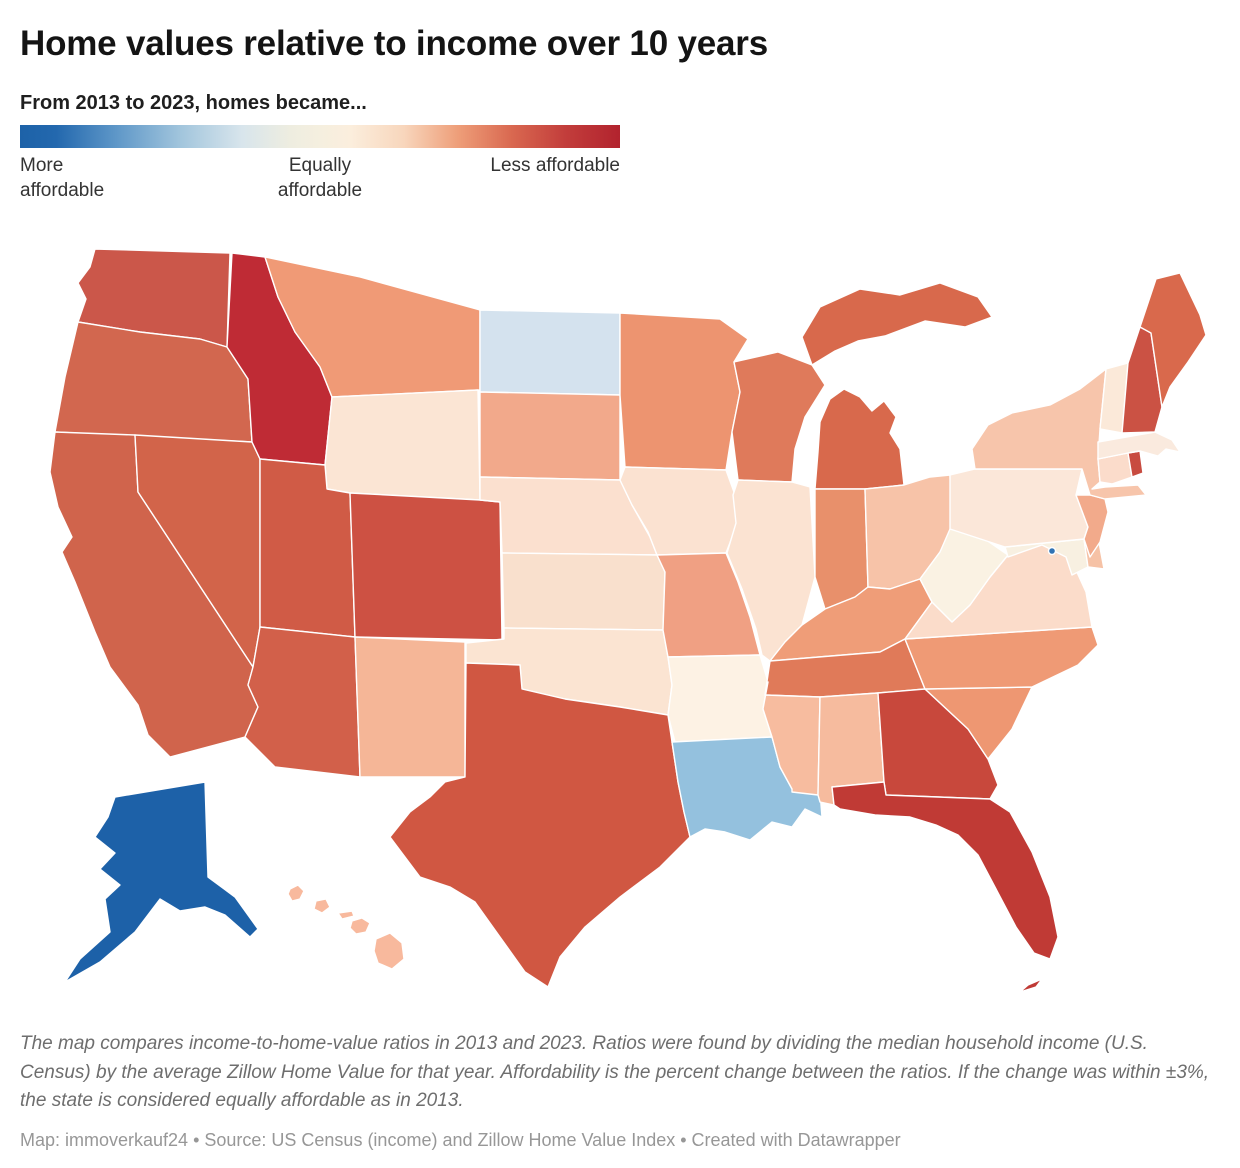  Describe the element at coordinates (945, 887) in the screenshot. I see `state-FL: Florida` at that location.